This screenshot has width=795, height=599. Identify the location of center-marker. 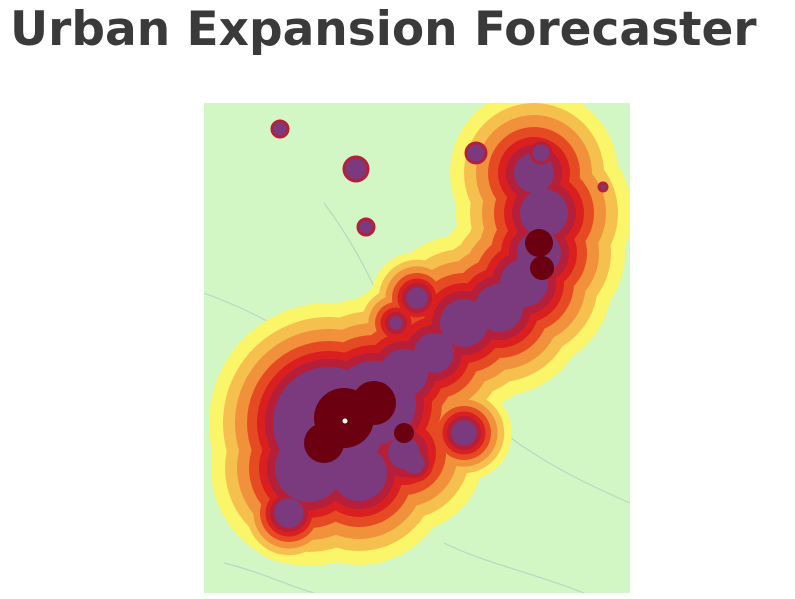
(345, 421).